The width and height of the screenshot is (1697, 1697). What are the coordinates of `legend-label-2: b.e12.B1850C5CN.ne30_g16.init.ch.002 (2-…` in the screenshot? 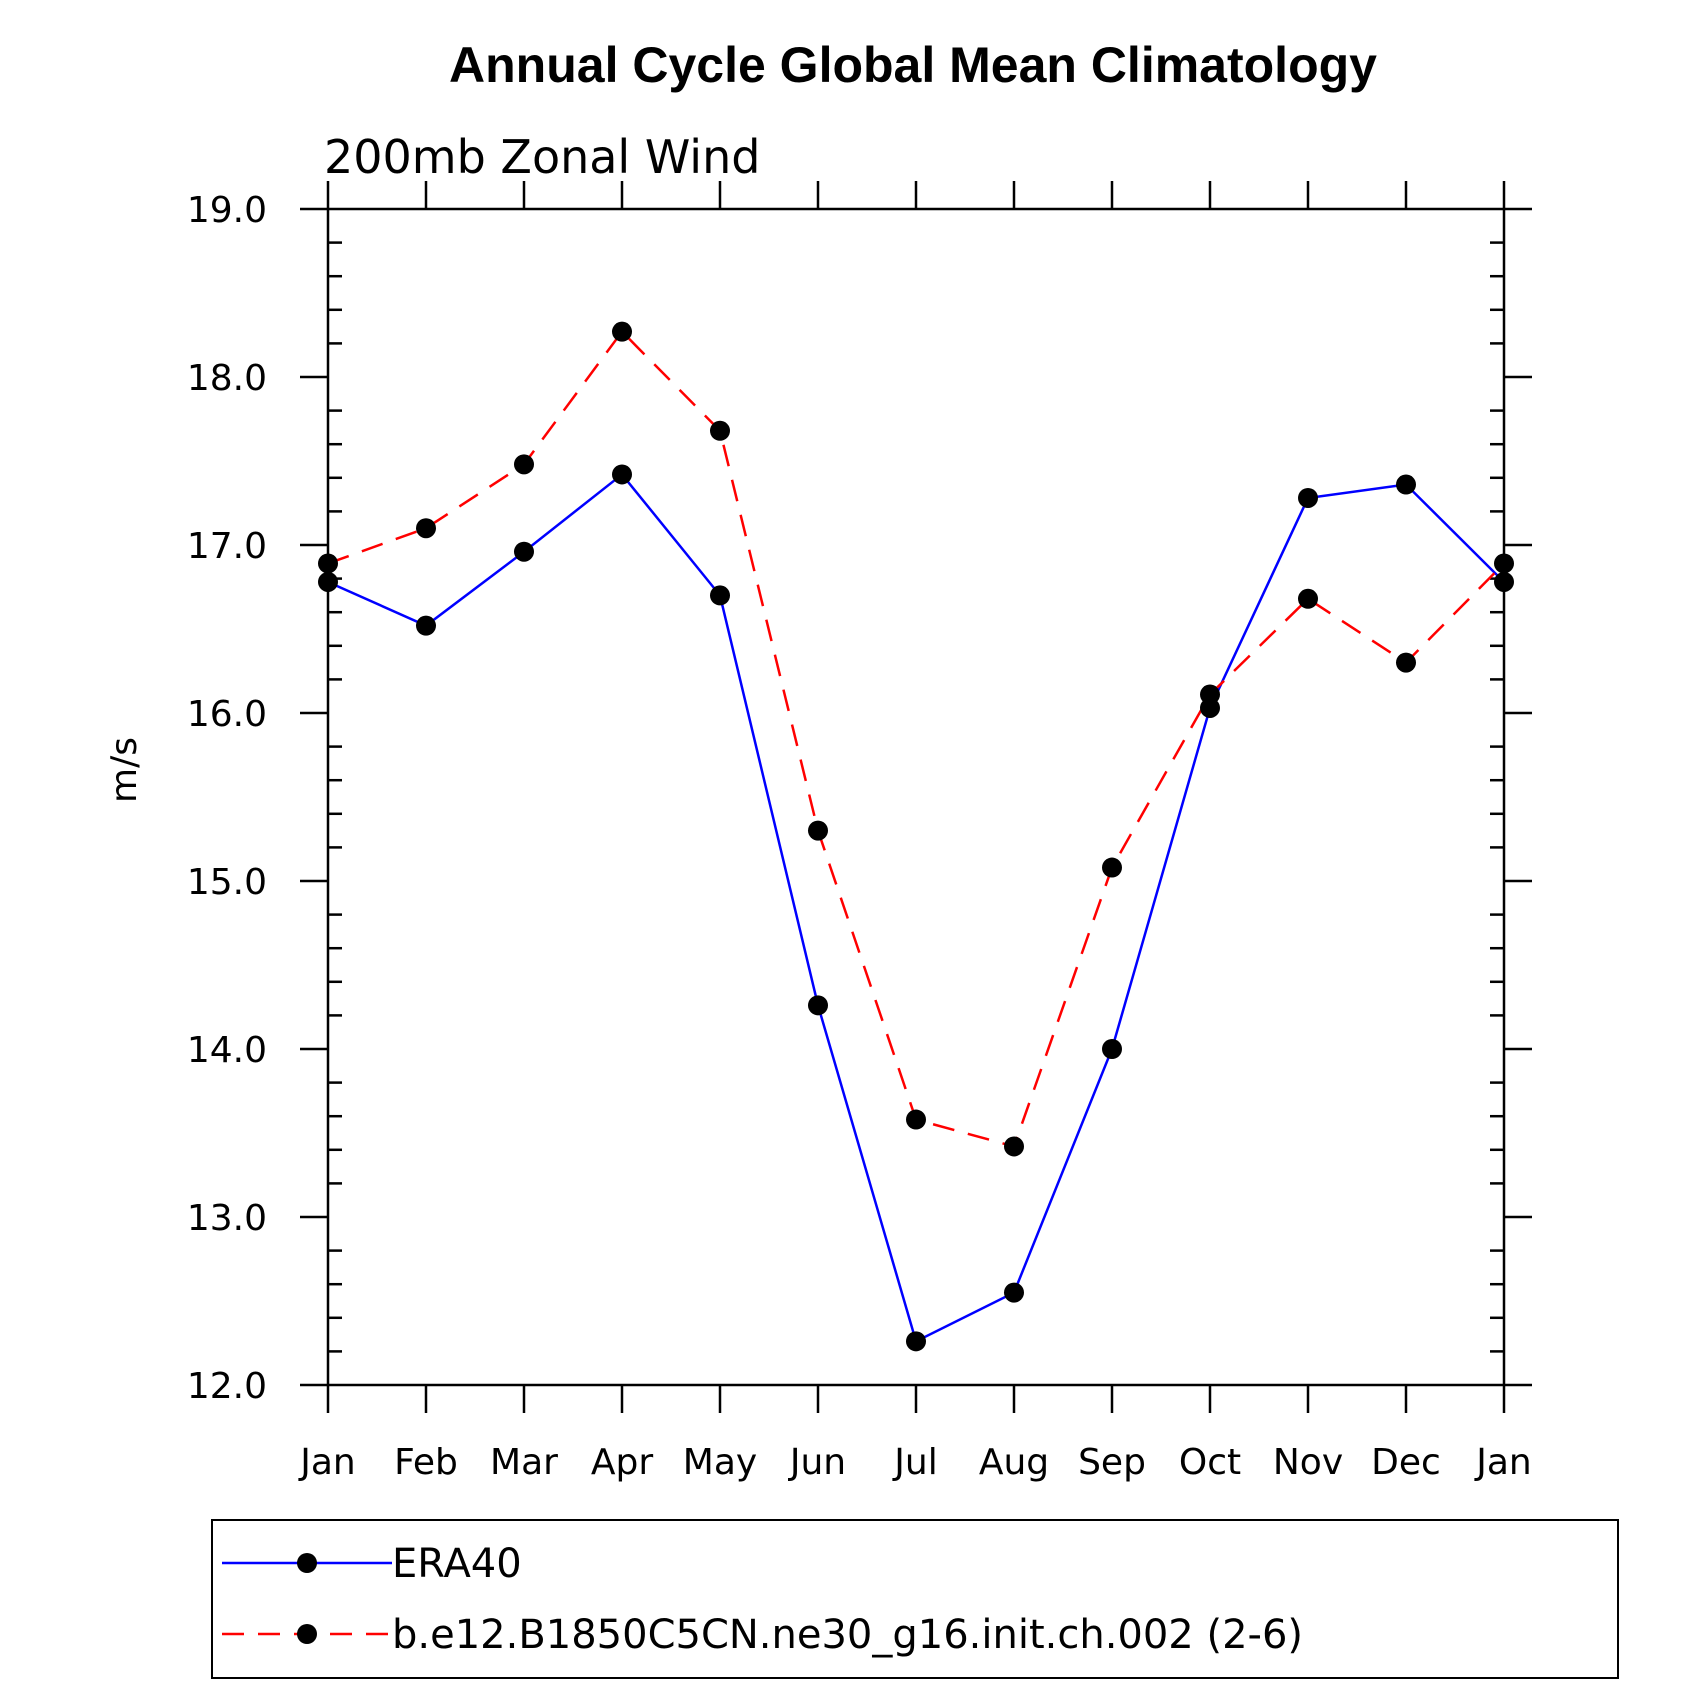 It's located at (847, 1635).